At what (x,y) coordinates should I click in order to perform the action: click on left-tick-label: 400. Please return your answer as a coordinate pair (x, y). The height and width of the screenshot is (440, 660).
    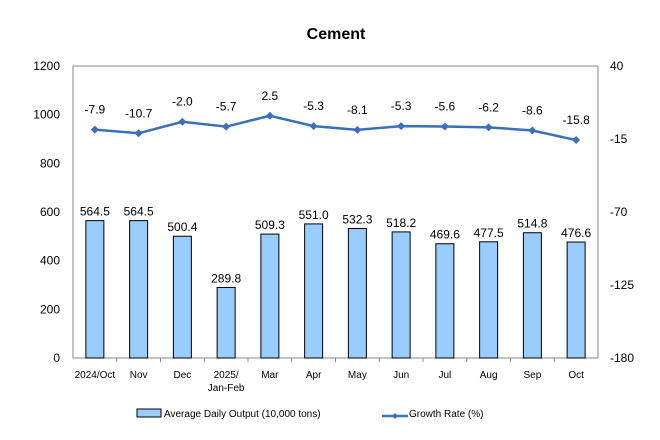
    Looking at the image, I should click on (50, 261).